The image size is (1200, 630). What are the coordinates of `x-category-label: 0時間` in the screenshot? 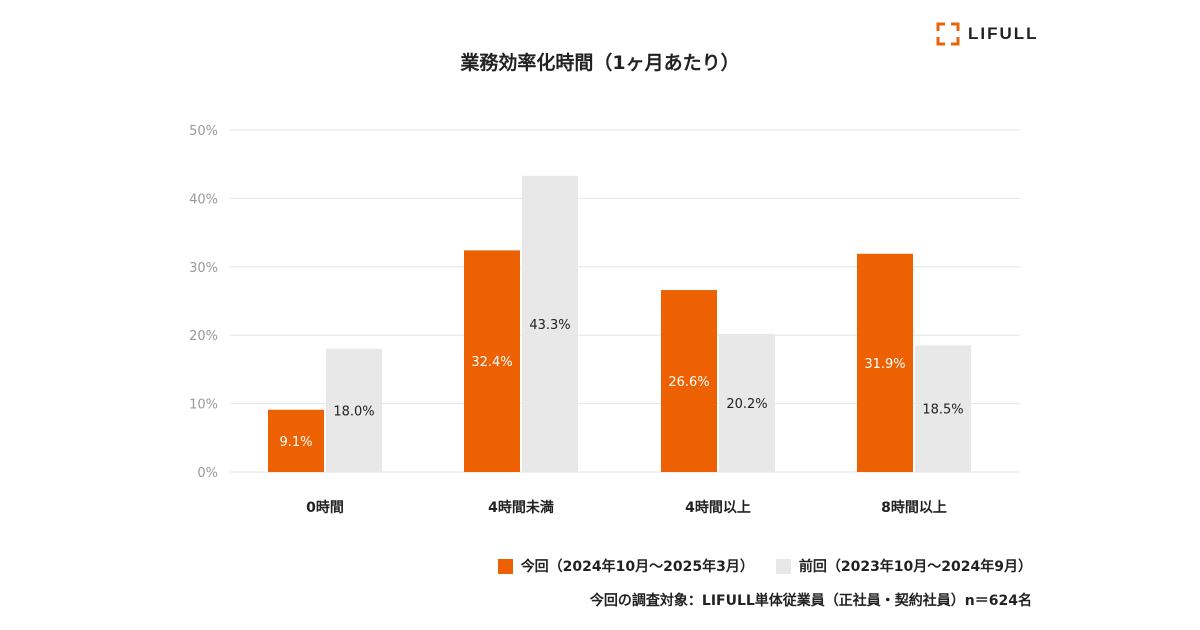 It's located at (325, 507).